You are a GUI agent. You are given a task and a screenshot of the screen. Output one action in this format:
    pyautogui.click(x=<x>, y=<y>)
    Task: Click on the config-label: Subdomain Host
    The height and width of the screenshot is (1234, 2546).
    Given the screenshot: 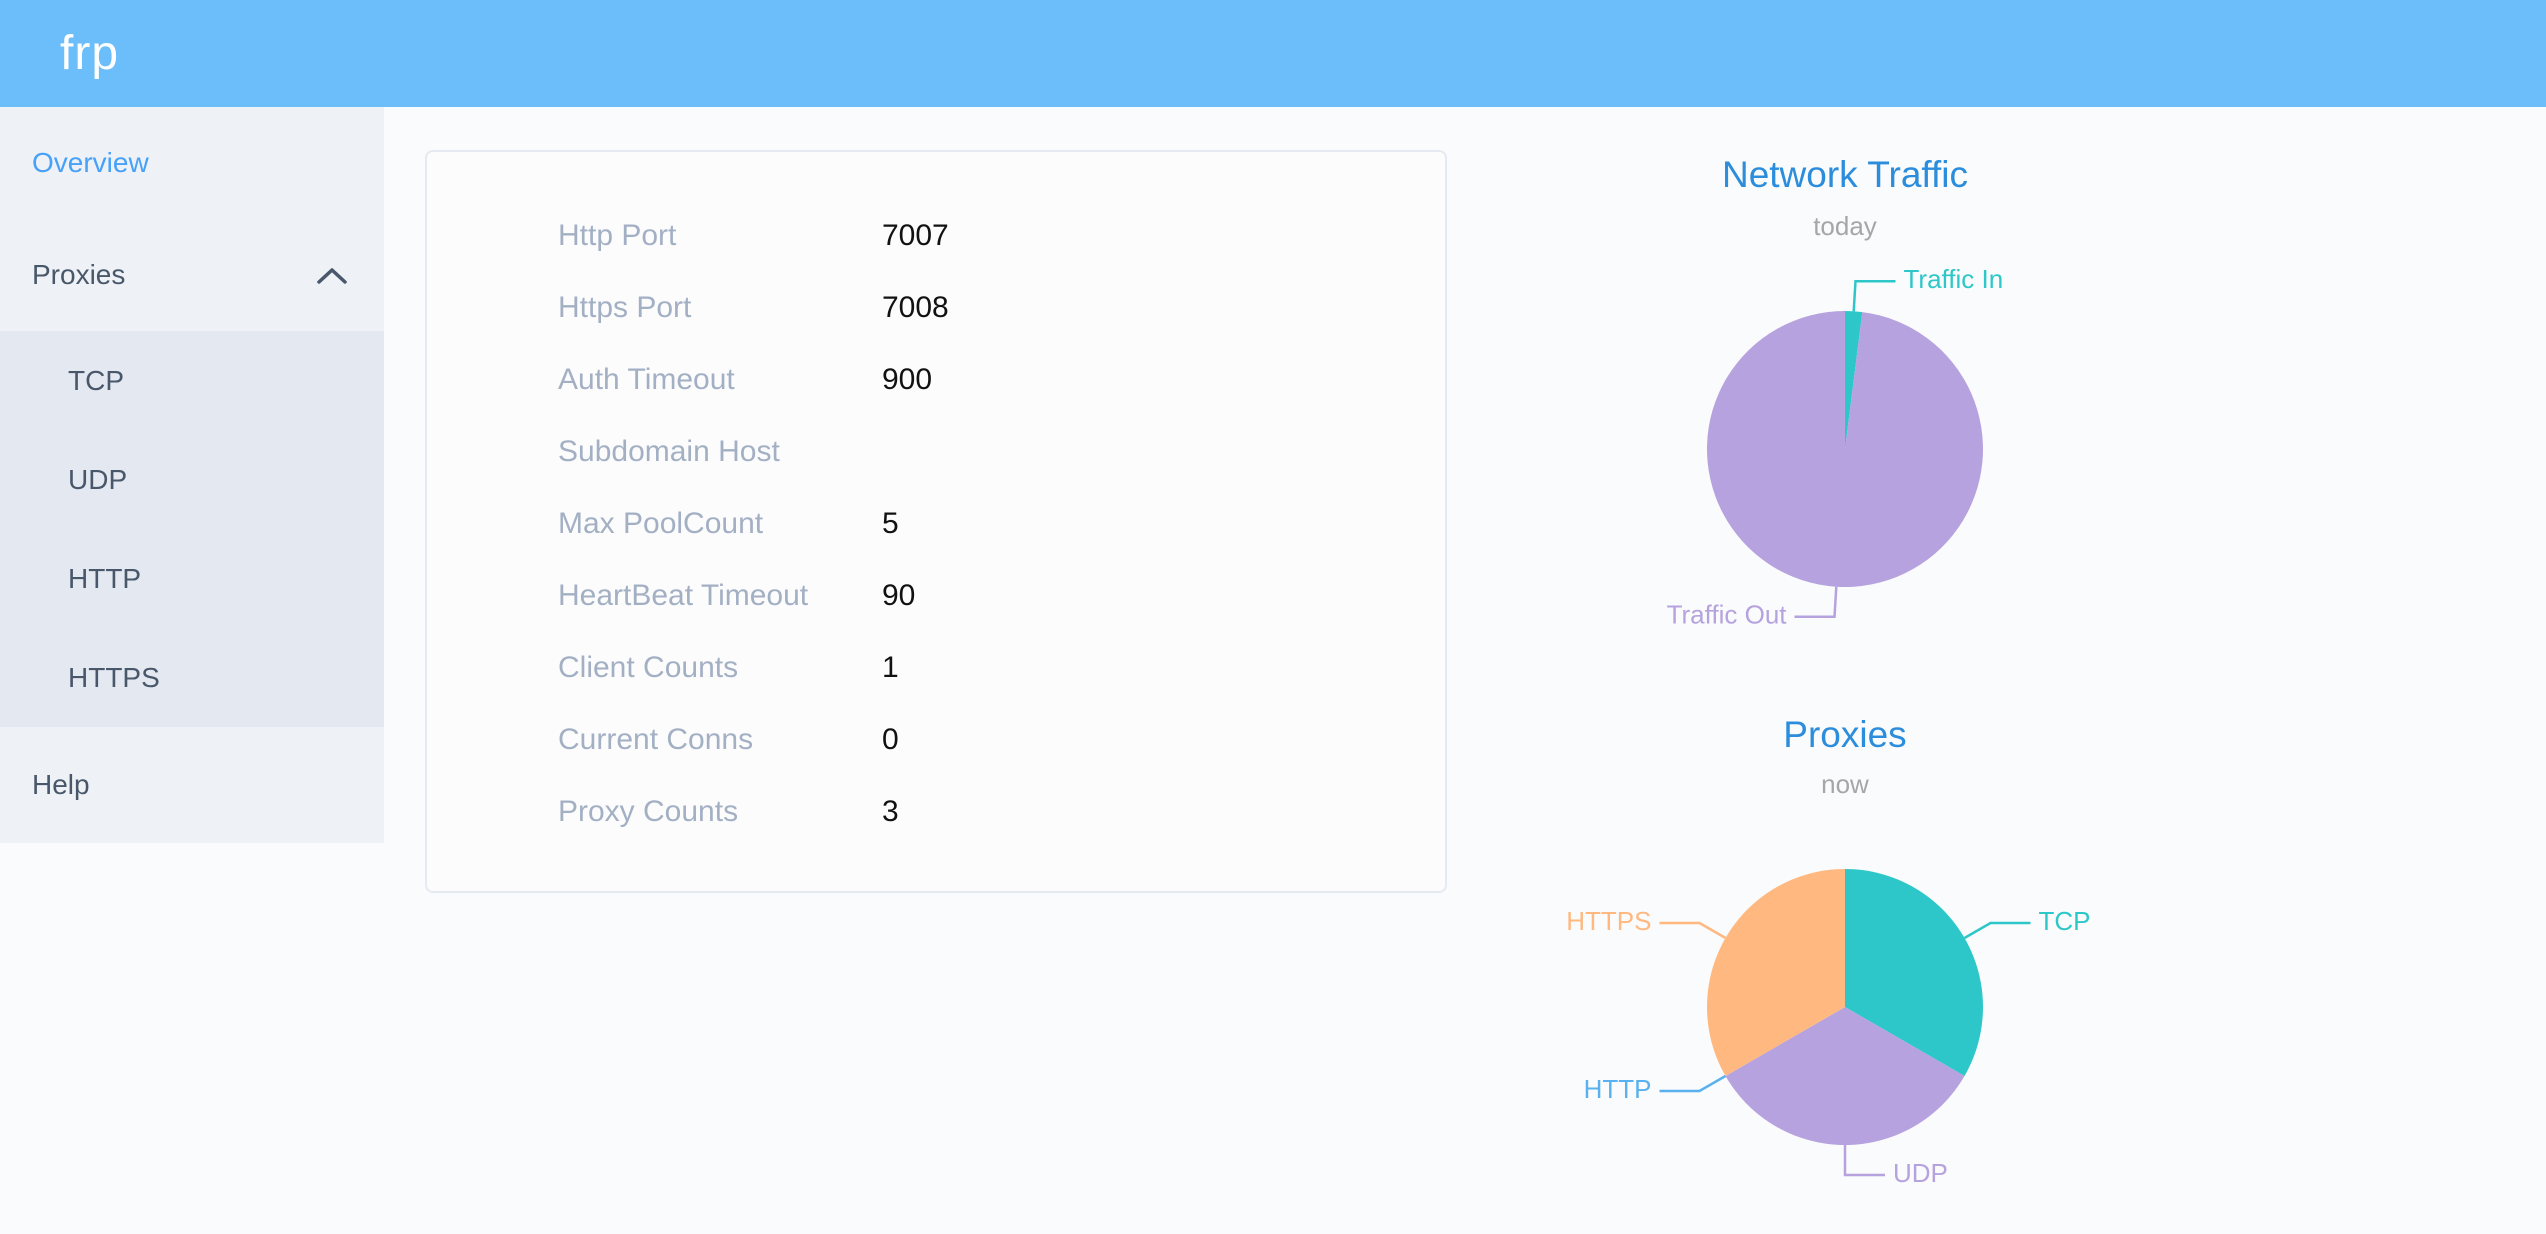 What is the action you would take?
    pyautogui.click(x=669, y=451)
    